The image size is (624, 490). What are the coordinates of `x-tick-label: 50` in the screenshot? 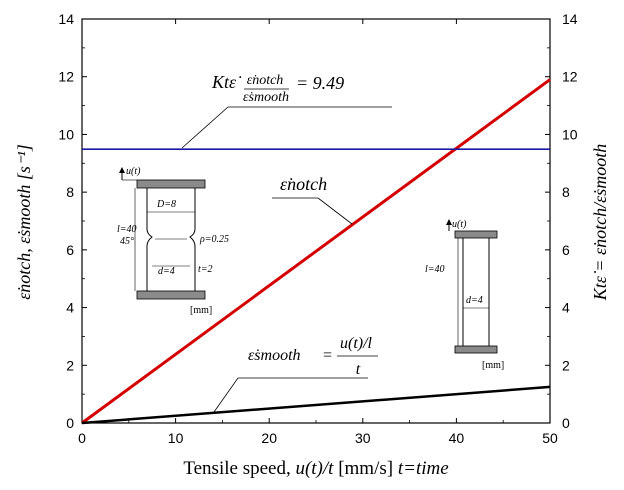 It's located at (550, 438).